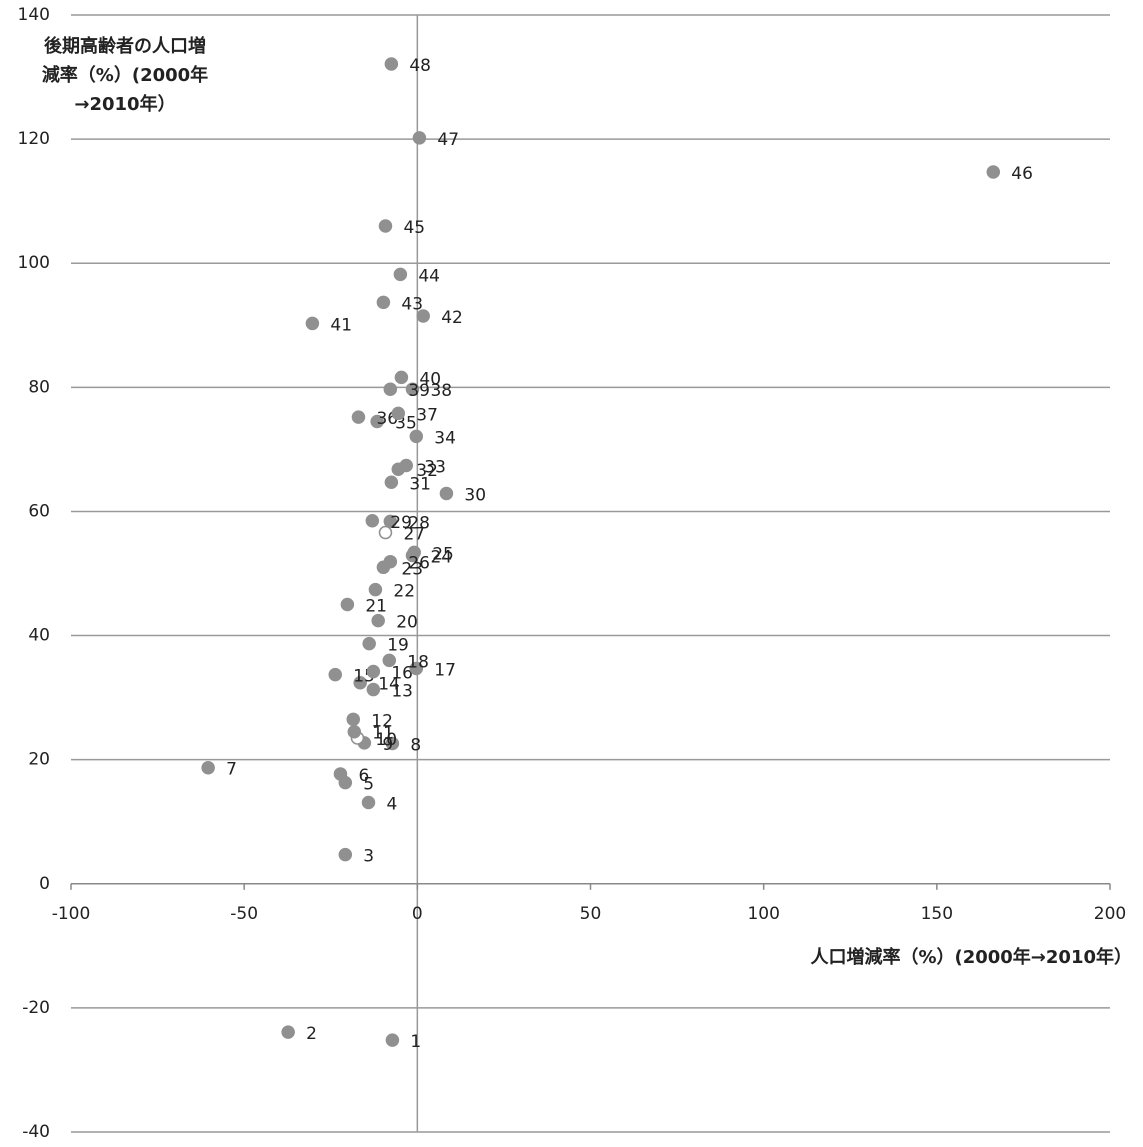 The width and height of the screenshot is (1143, 1147). I want to click on x-tick-label: 150, so click(937, 914).